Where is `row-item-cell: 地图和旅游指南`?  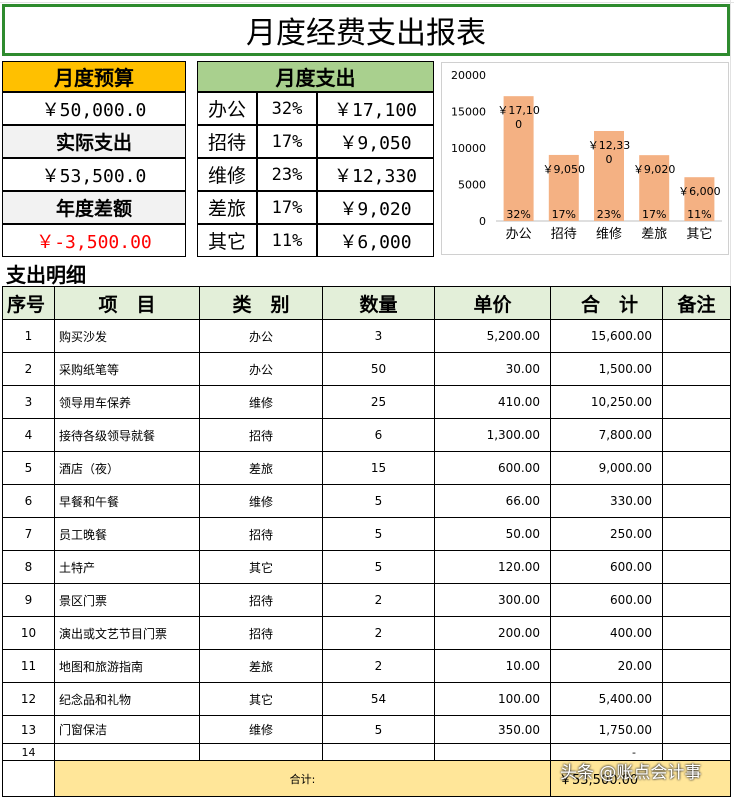
row-item-cell: 地图和旅游指南 is located at coordinates (127, 666).